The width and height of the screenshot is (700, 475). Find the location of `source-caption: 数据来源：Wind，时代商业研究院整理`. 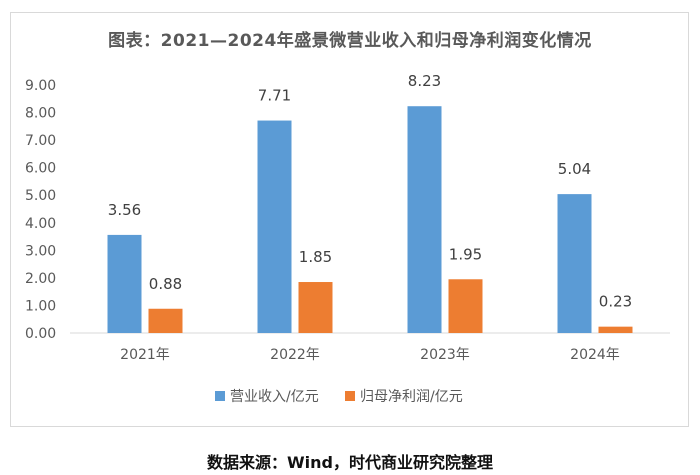

source-caption: 数据来源：Wind，时代商业研究院整理 is located at coordinates (350, 462).